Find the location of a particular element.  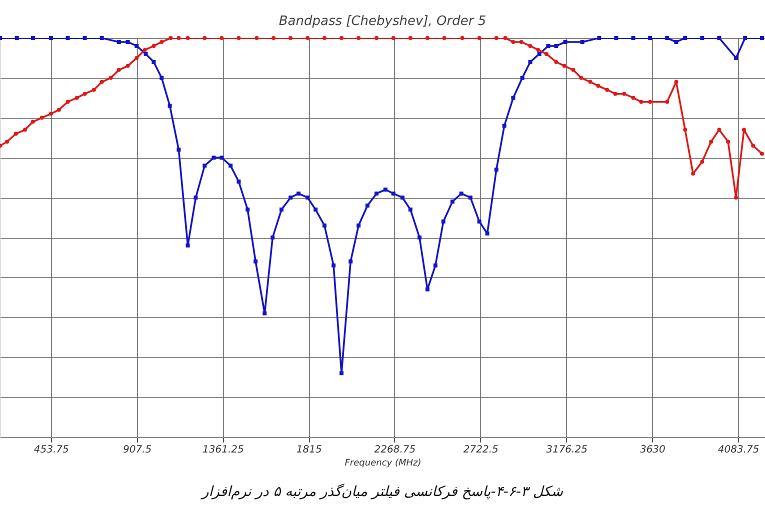

x-tick-label: 1815 is located at coordinates (309, 450).